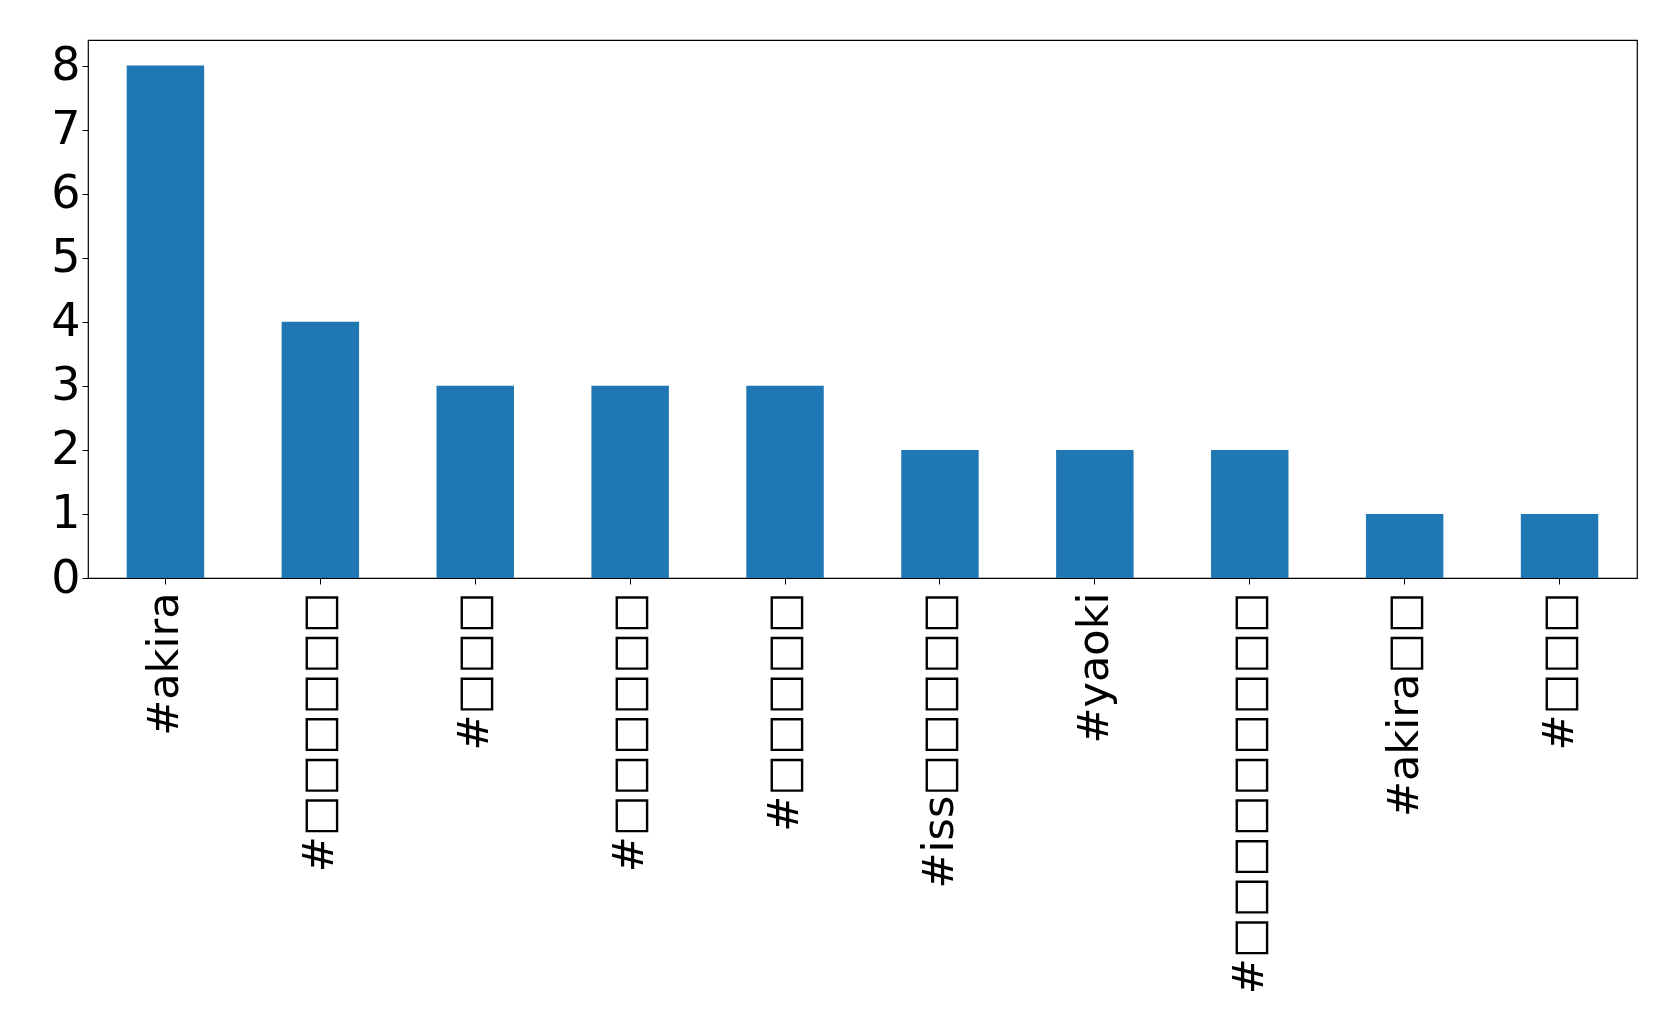  What do you see at coordinates (66, 128) in the screenshot?
I see `y-tick-label: 7` at bounding box center [66, 128].